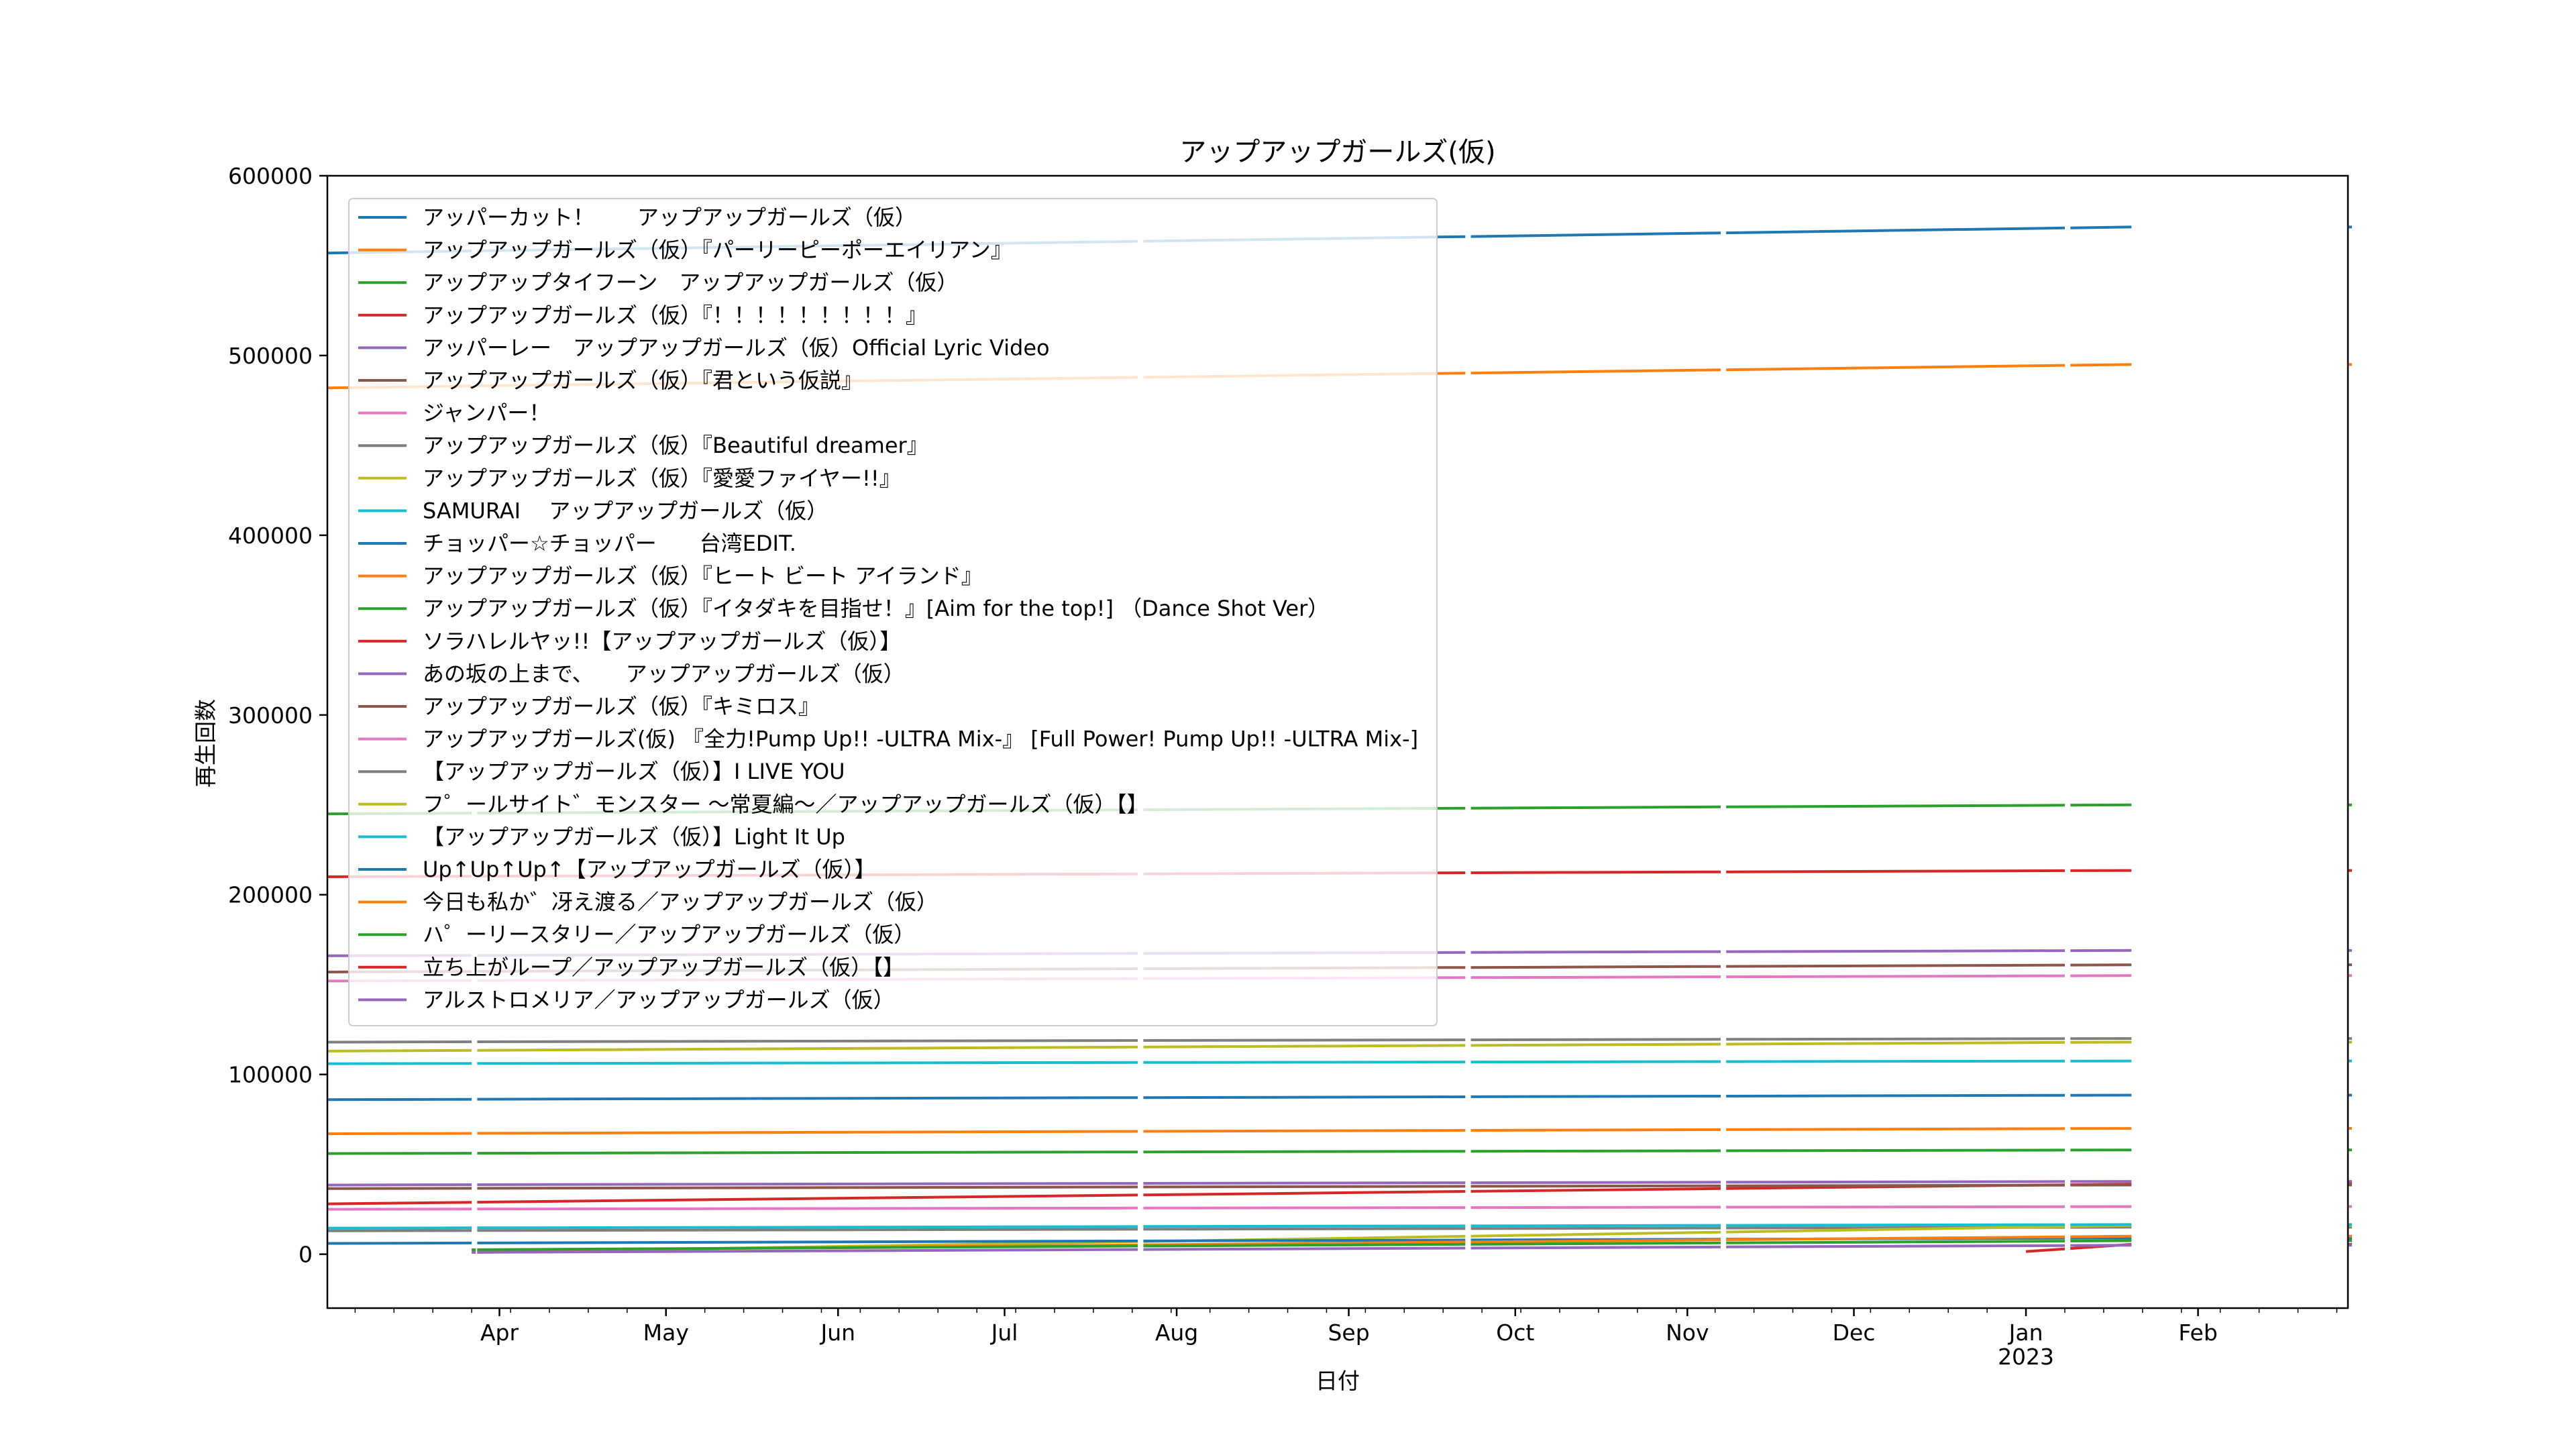 Image resolution: width=2576 pixels, height=1449 pixels. I want to click on x-tick-year-label: 2023, so click(2026, 1357).